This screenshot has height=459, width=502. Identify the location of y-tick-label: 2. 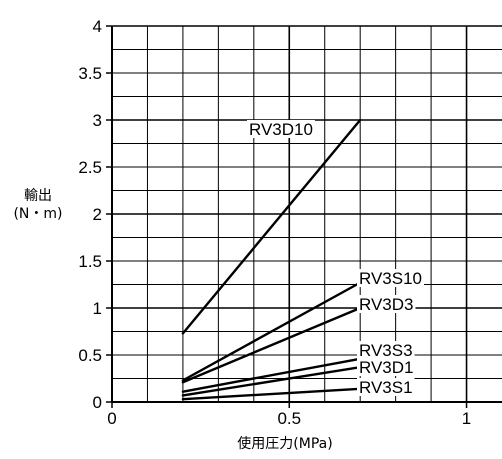
(97, 214).